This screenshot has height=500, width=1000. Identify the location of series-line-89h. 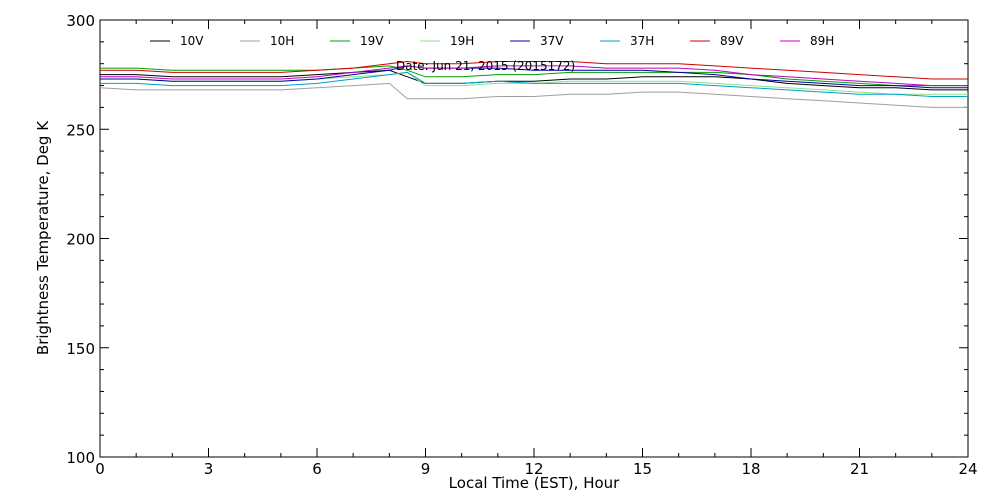
(534, 76).